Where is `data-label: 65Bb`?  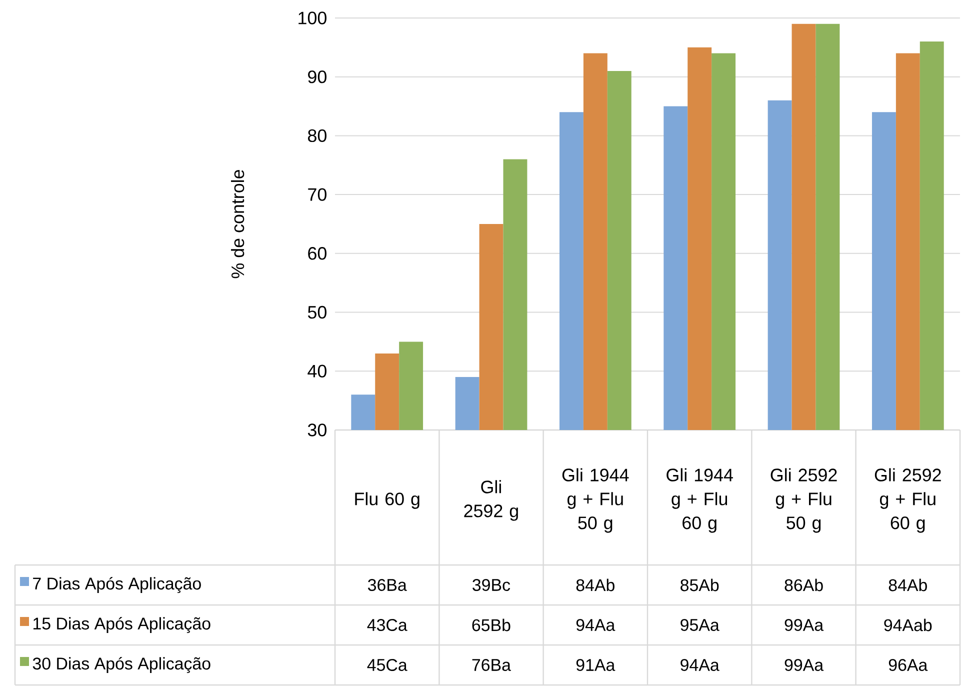 data-label: 65Bb is located at coordinates (491, 625).